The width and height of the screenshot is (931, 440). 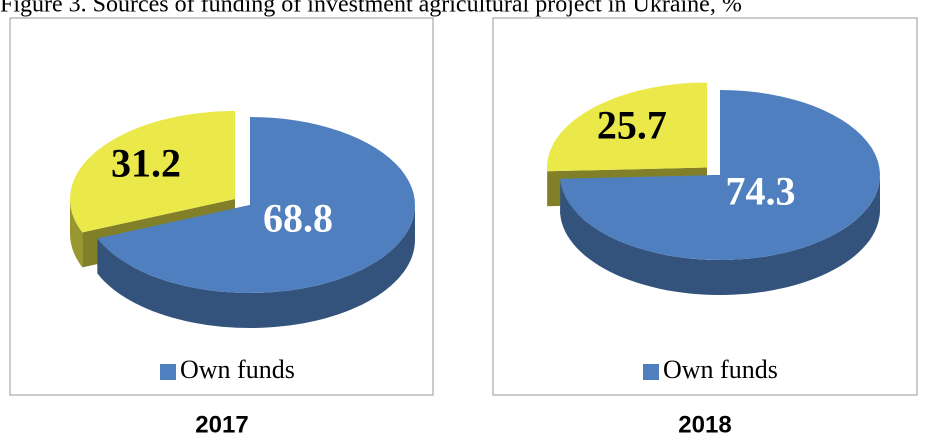 I want to click on data-label: 68.8, so click(x=298, y=217).